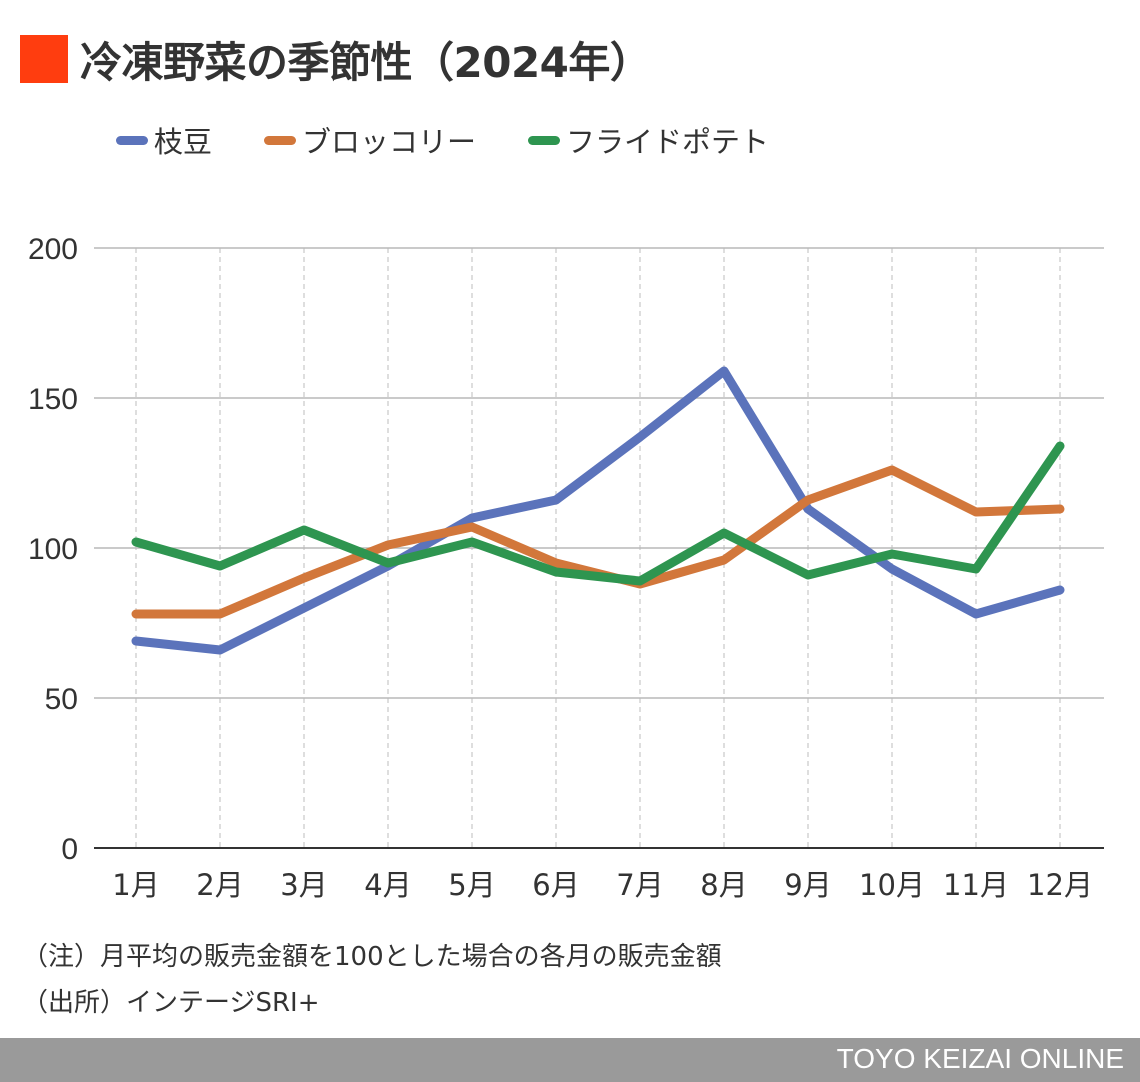 The height and width of the screenshot is (1082, 1140). I want to click on x-tick-label: 5月, so click(471, 885).